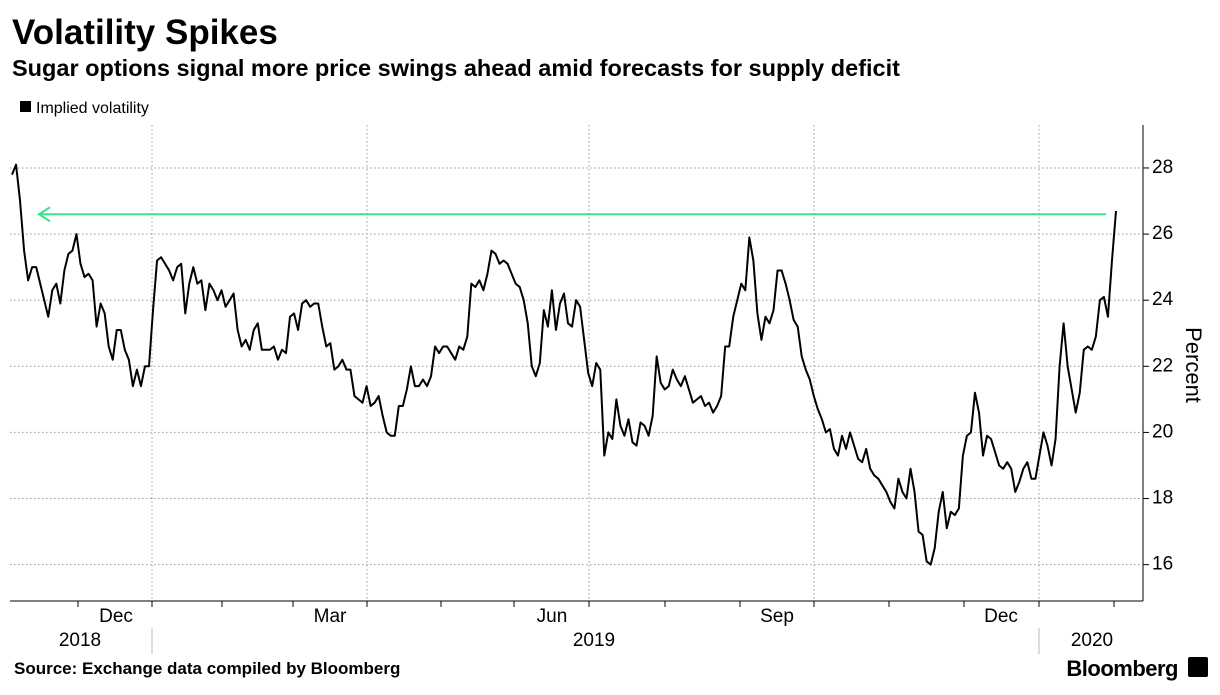  Describe the element at coordinates (1122, 668) in the screenshot. I see `brand: Bloomberg` at that location.